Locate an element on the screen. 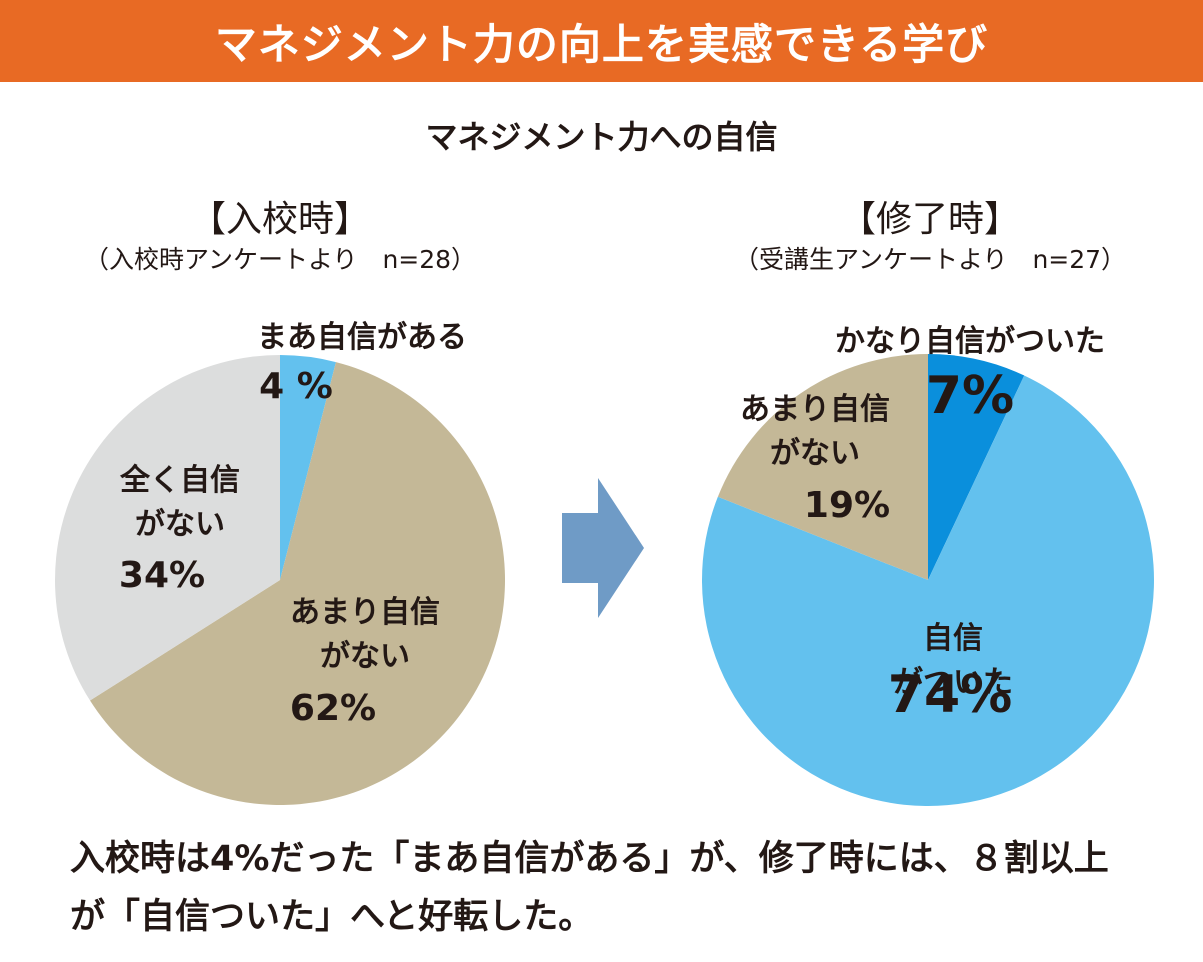  after-pie-value-1: 74% is located at coordinates (950, 695).